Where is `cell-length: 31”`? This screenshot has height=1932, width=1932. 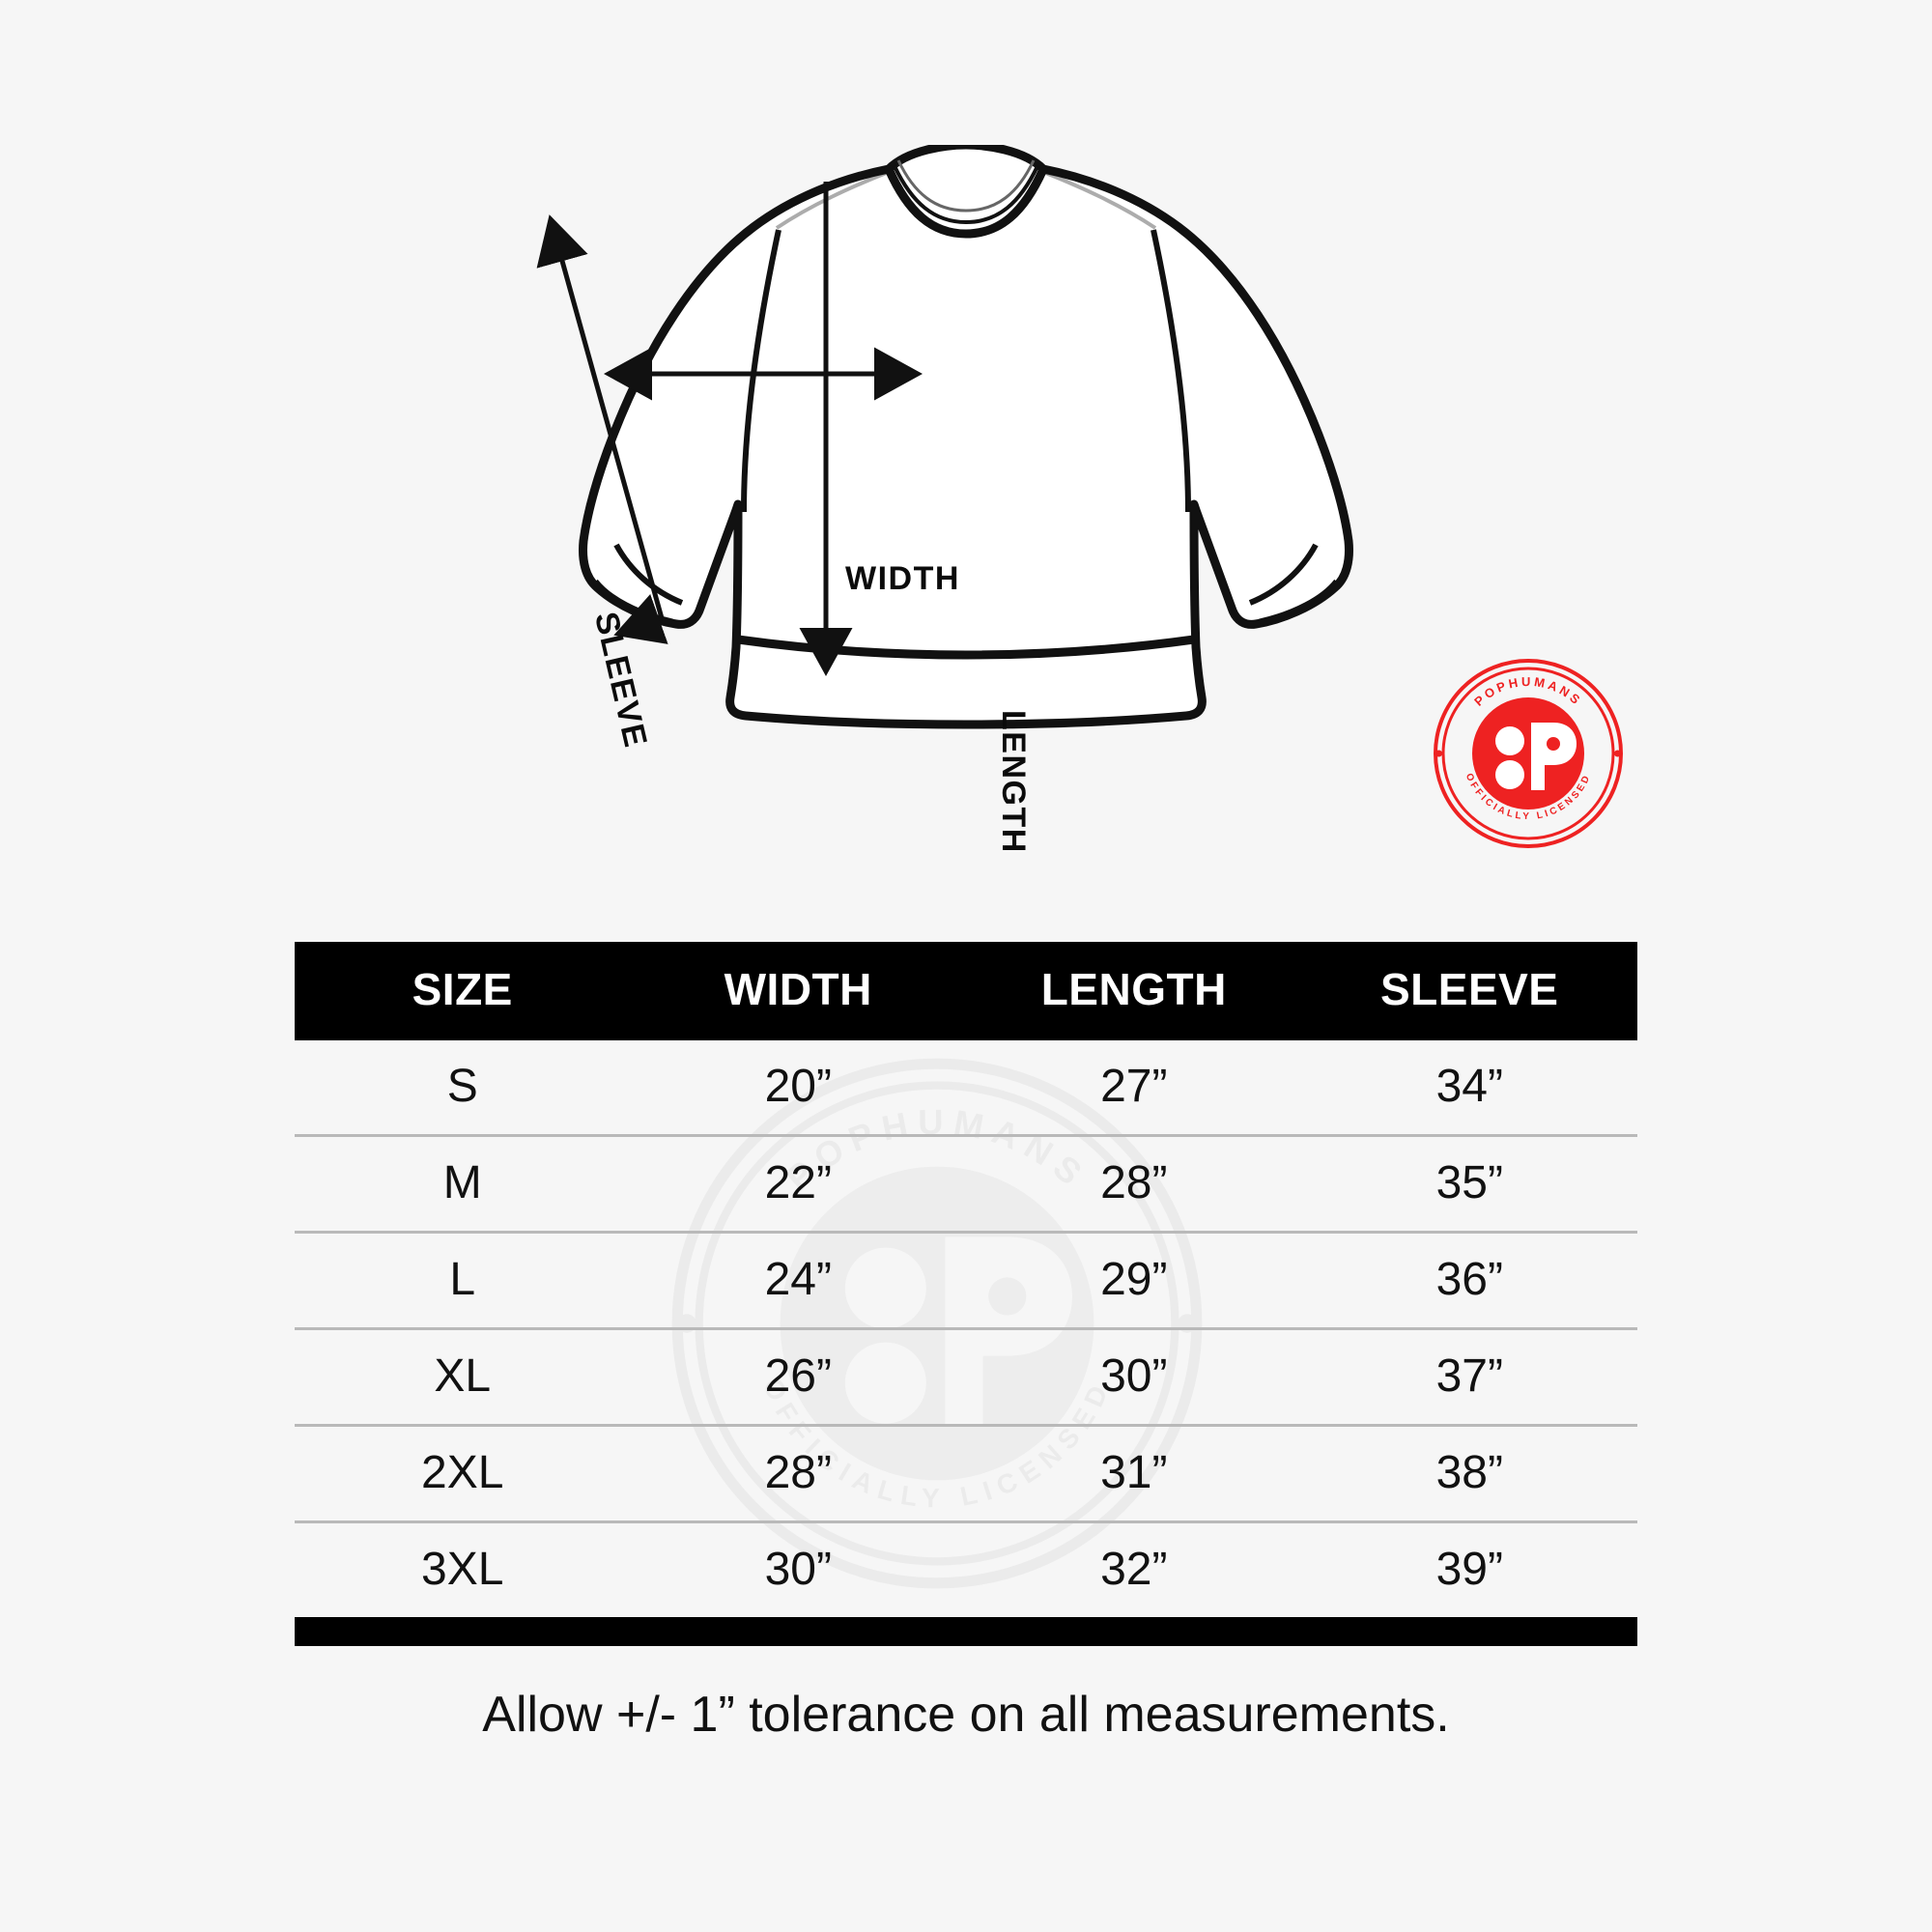 cell-length: 31” is located at coordinates (1134, 1474).